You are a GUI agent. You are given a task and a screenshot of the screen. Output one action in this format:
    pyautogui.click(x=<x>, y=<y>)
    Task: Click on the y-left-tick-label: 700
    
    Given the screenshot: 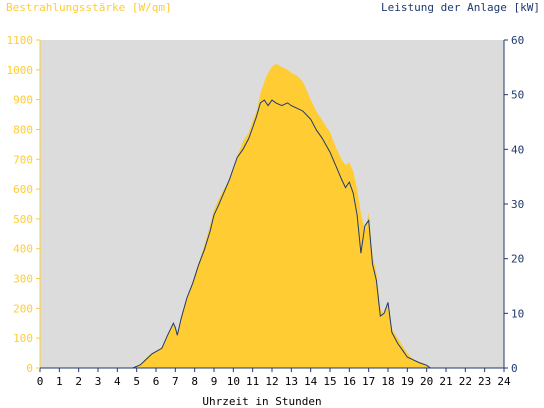 What is the action you would take?
    pyautogui.click(x=23, y=159)
    